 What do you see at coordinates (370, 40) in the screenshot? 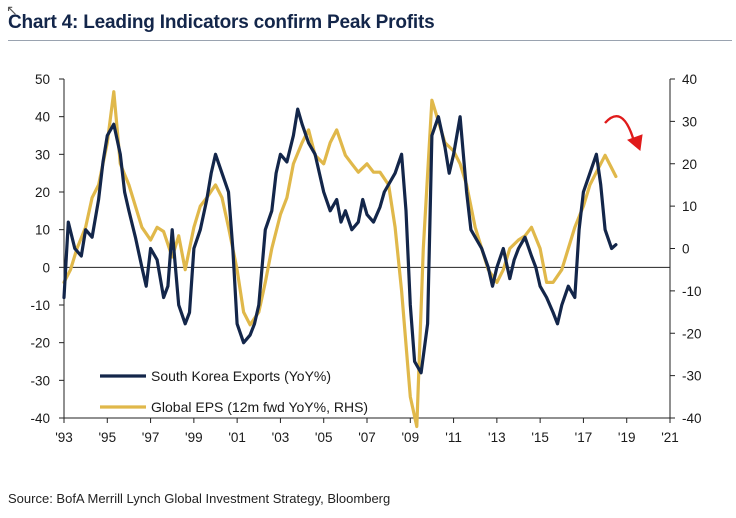
I see `title-divider` at bounding box center [370, 40].